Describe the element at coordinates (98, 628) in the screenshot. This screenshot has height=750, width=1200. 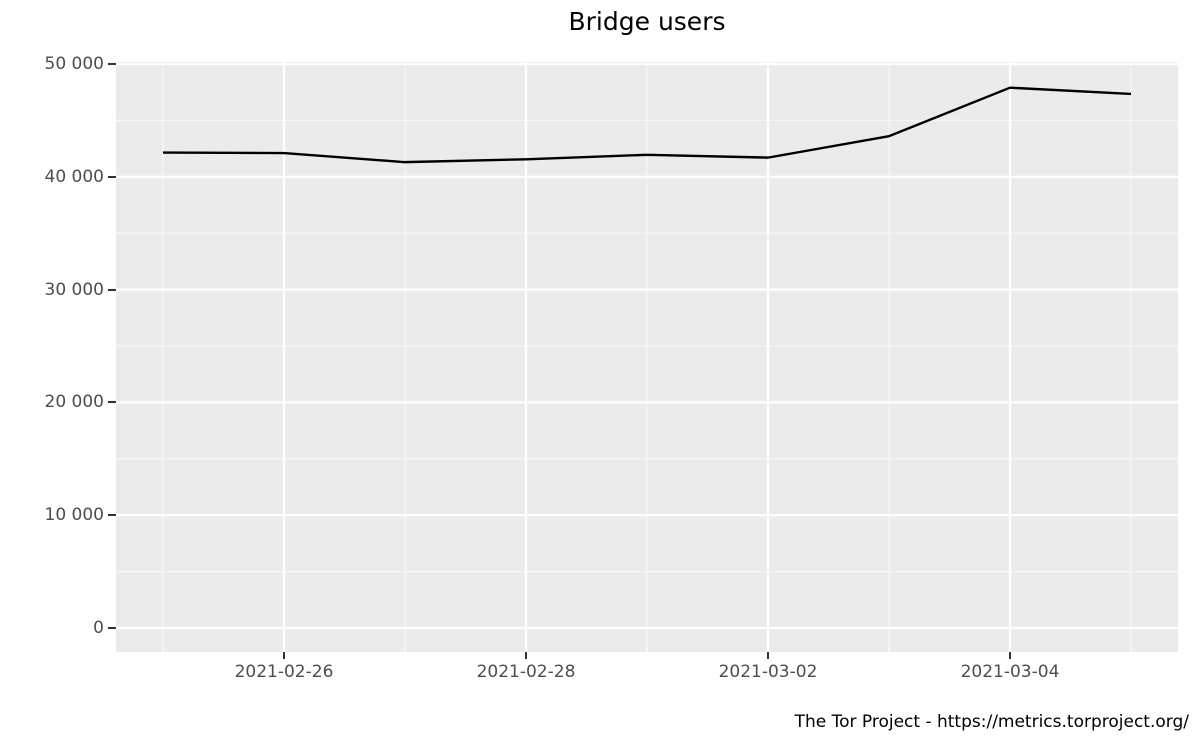
I see `y-axis-tick-label: 0` at that location.